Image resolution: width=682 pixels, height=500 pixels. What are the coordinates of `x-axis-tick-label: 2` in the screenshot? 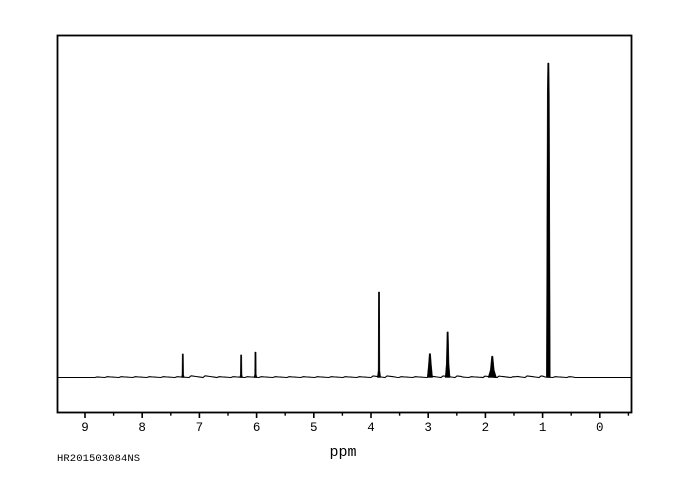 It's located at (485, 428).